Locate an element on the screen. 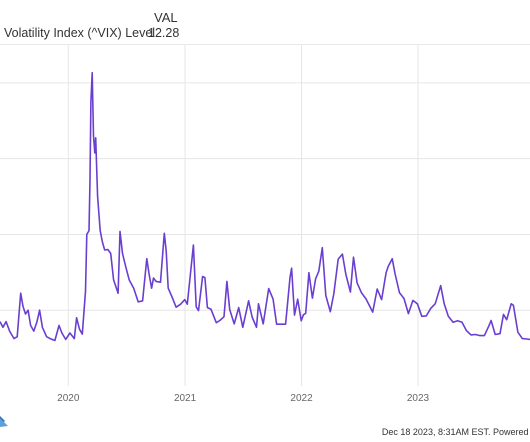  x-tick-label: 2022 is located at coordinates (301, 398).